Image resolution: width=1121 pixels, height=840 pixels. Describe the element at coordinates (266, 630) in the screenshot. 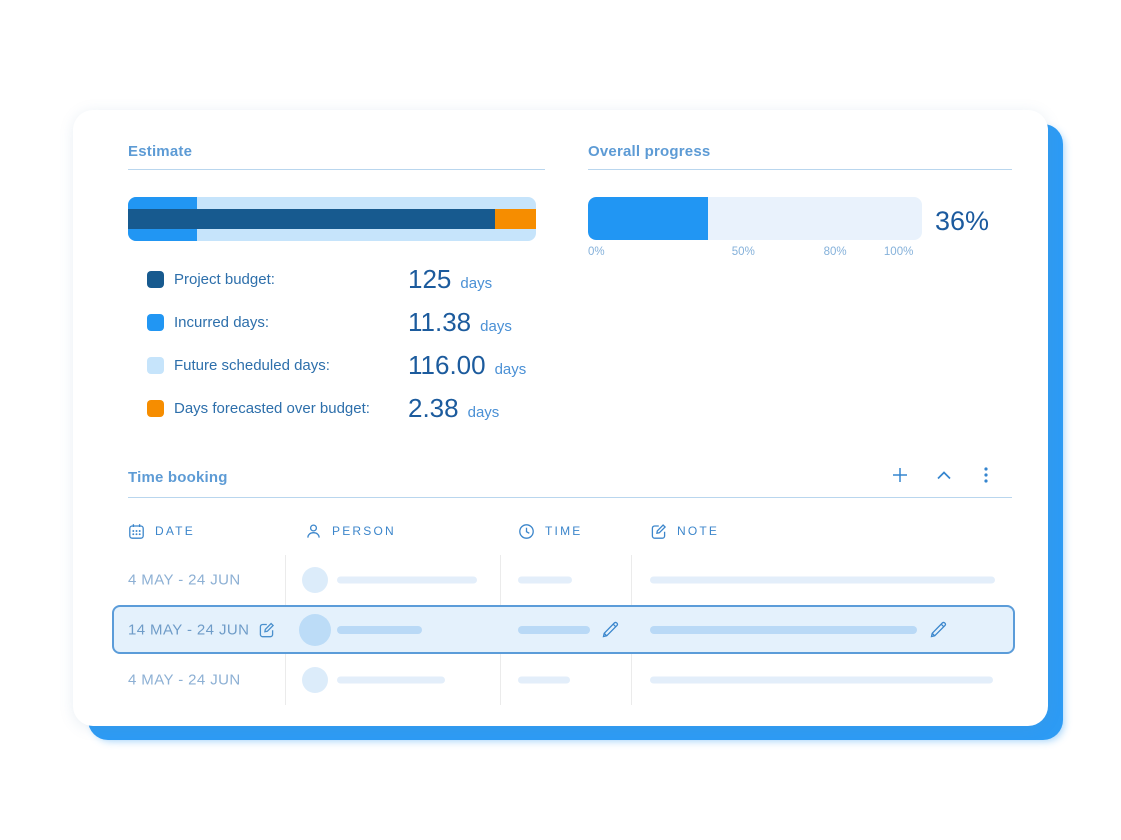

I see `edit-date-icon` at that location.